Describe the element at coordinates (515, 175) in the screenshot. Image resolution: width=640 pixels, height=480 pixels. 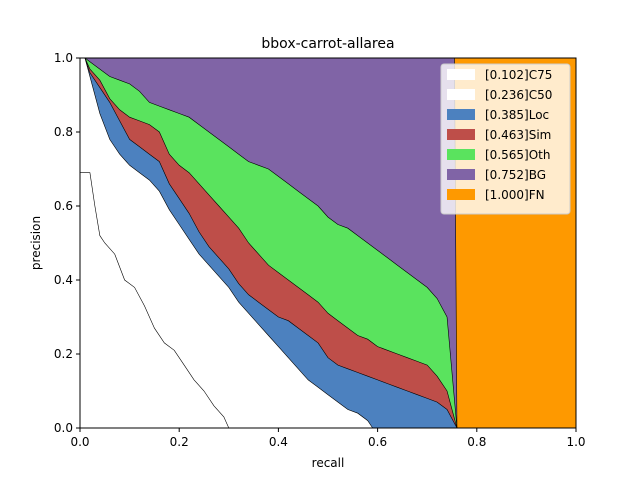
I see `legend-label-bg: [0.752]BG` at that location.